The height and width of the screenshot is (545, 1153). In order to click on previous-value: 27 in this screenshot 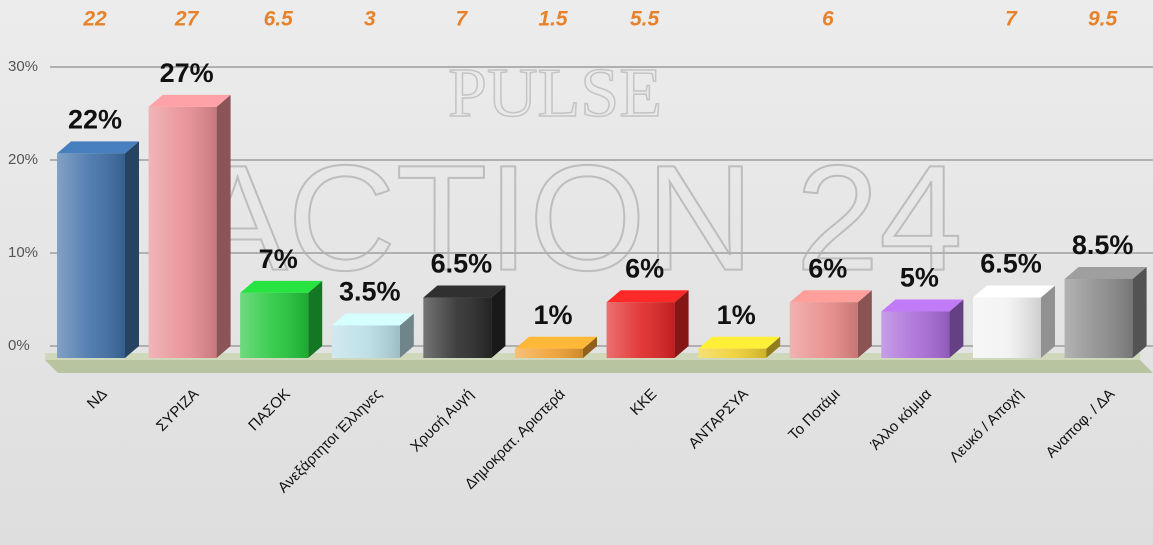, I will do `click(187, 19)`.